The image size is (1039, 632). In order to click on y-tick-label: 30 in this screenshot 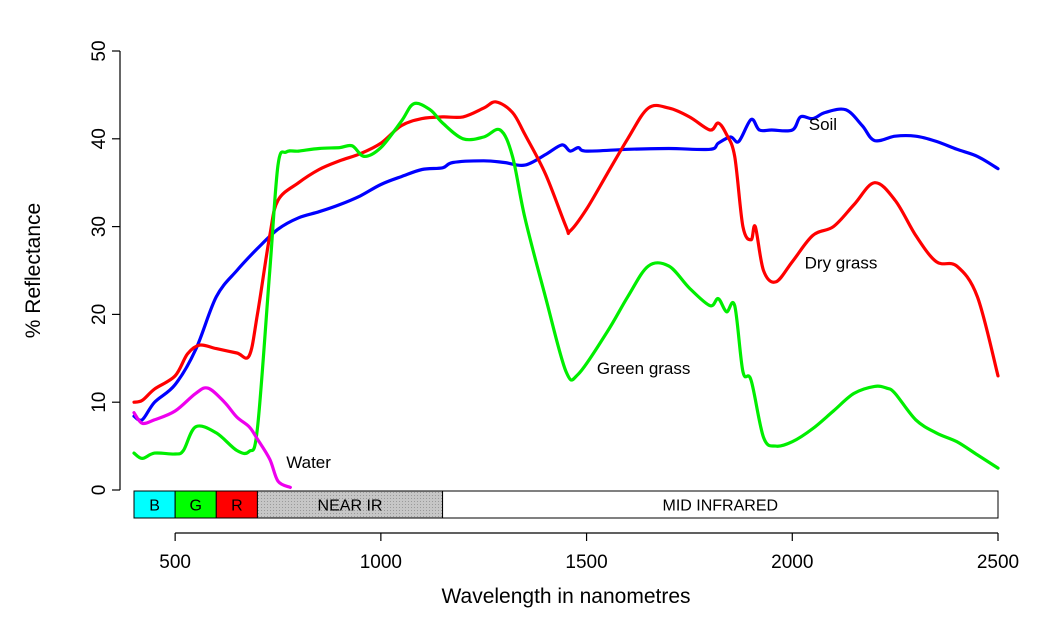, I will do `click(99, 226)`.